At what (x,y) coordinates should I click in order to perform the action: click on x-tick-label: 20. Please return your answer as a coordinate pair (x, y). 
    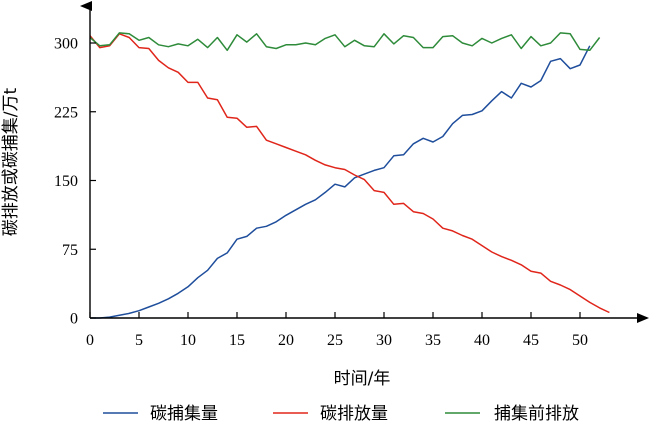
    Looking at the image, I should click on (286, 340).